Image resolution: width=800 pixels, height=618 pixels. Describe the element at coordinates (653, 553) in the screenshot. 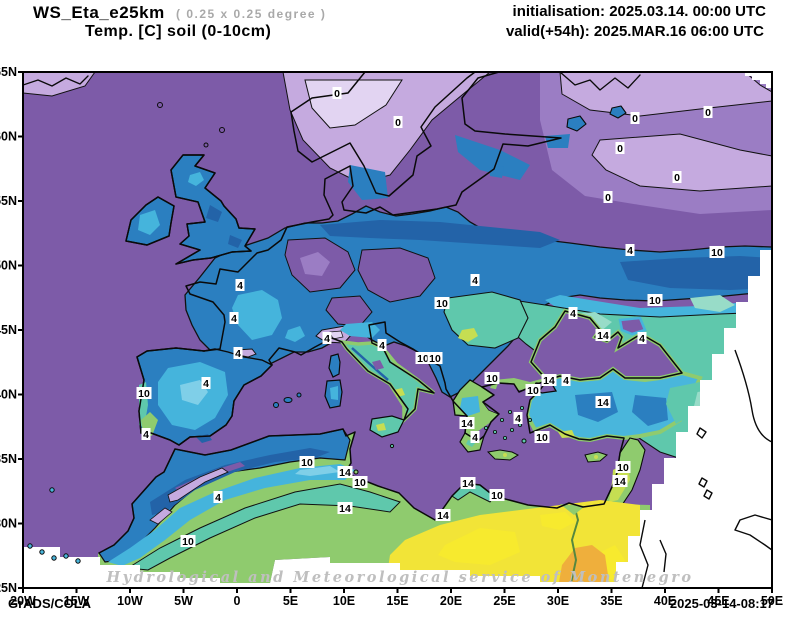

I see `coast-red-sea` at that location.